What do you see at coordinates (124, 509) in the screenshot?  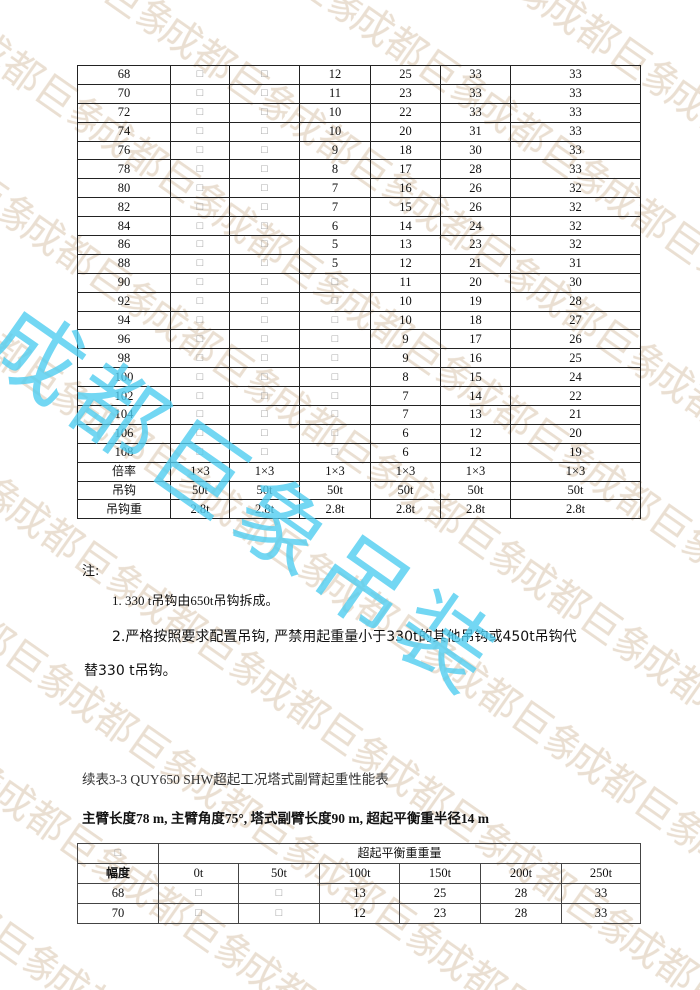 I see `row-label-cell: 吊钩重` at bounding box center [124, 509].